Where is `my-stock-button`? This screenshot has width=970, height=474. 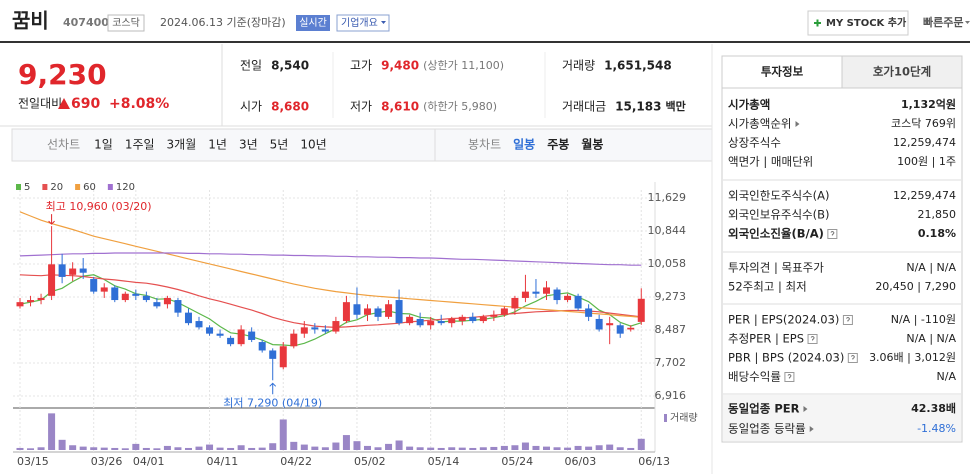
my-stock-button is located at coordinates (858, 23).